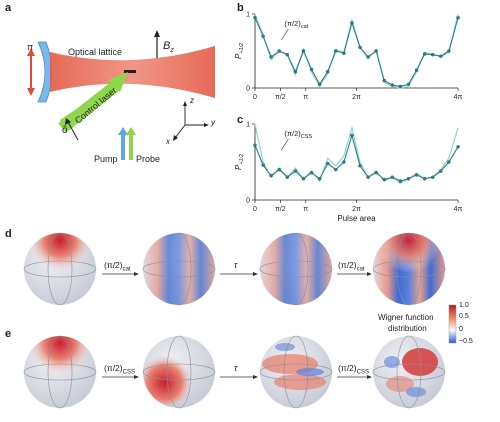 This screenshot has height=422, width=500. I want to click on sphere-e1, so click(60, 372).